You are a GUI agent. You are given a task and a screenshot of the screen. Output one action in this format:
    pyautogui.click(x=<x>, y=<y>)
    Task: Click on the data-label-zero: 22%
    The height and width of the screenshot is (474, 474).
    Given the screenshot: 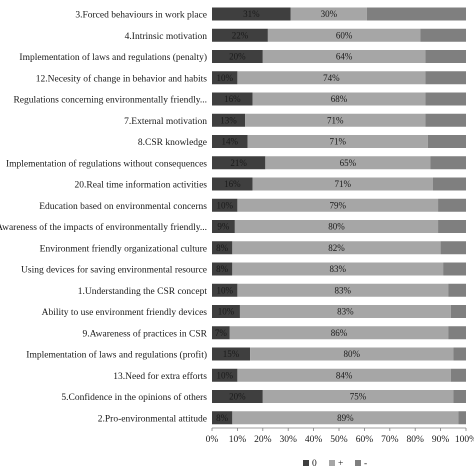 What is the action you would take?
    pyautogui.click(x=240, y=35)
    